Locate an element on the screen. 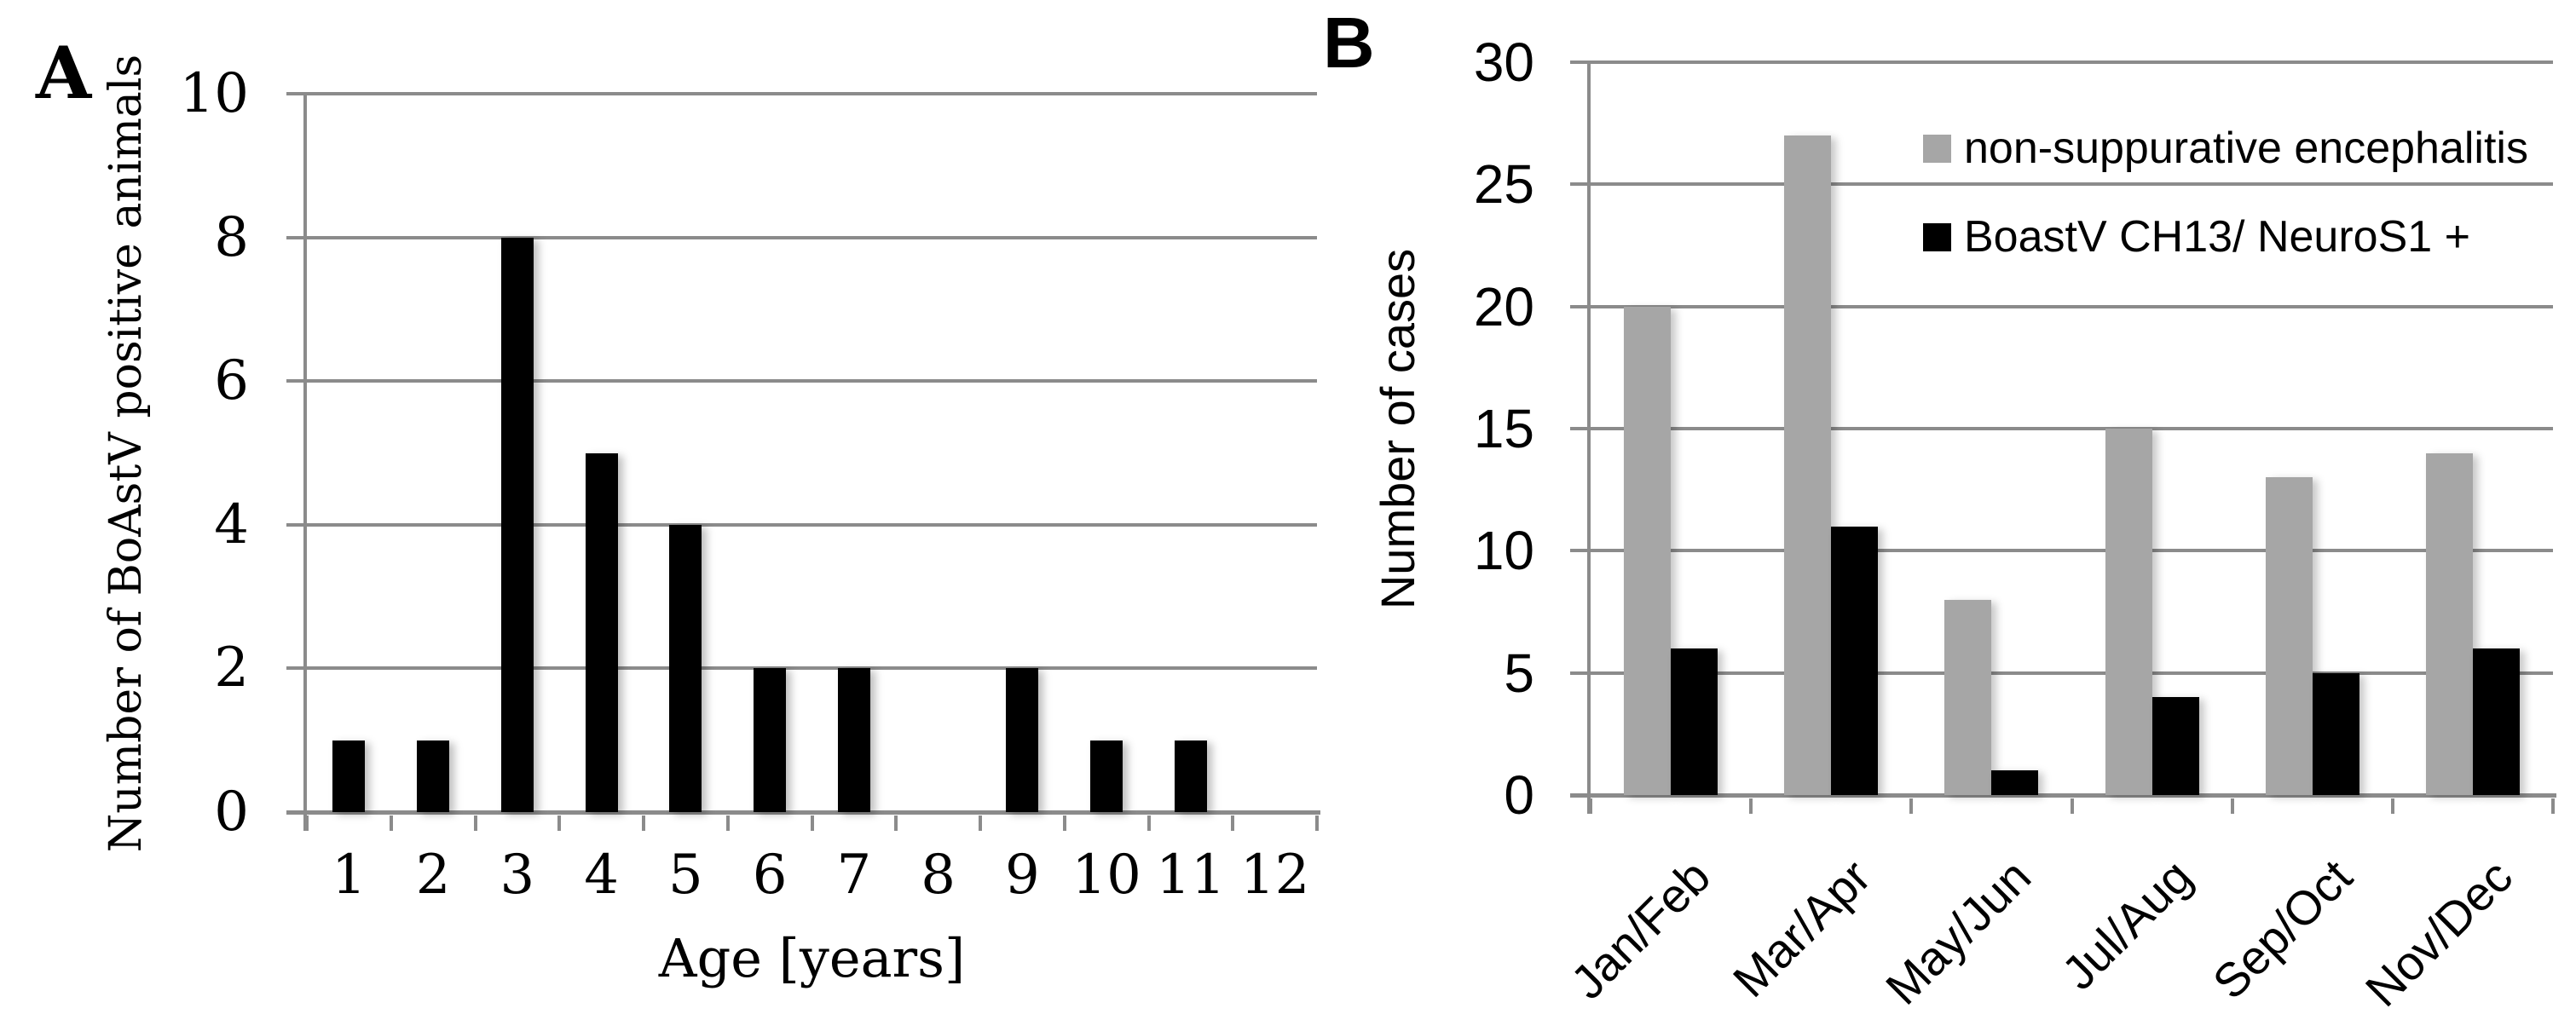  legend-item-boastv: BoastV CH13/ NeuroS1 + is located at coordinates (2196, 237).